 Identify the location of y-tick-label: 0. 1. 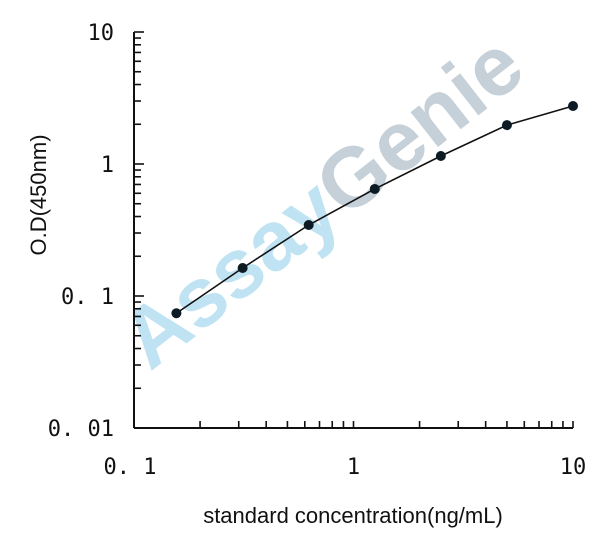
(87, 297).